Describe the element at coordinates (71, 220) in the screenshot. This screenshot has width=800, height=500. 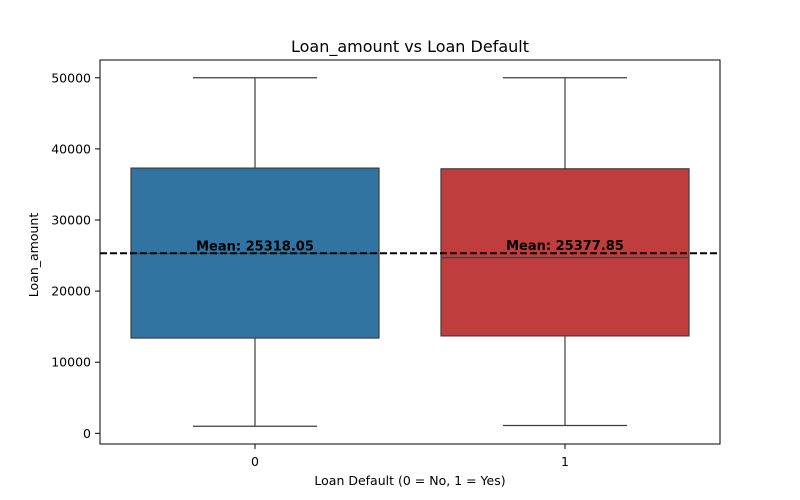
I see `y-tick-label: 30000` at that location.